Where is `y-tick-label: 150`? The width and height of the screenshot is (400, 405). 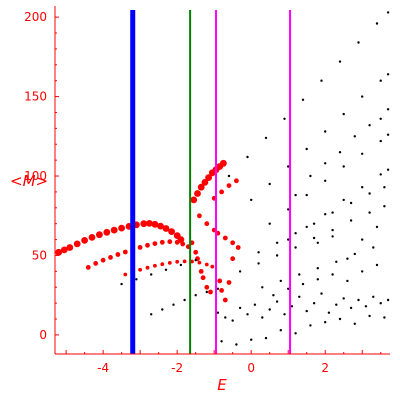
y-tick-label: 150 is located at coordinates (35, 97).